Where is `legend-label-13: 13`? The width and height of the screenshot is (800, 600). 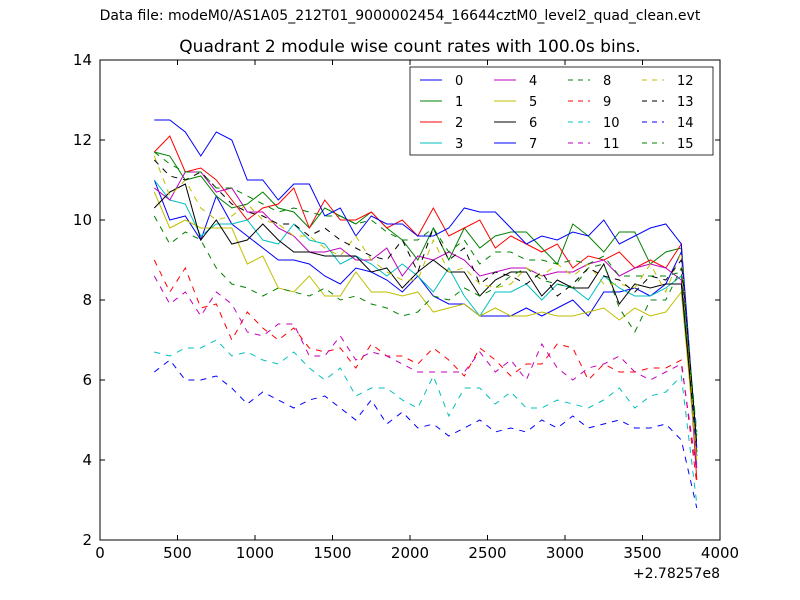 legend-label-13: 13 is located at coordinates (685, 102).